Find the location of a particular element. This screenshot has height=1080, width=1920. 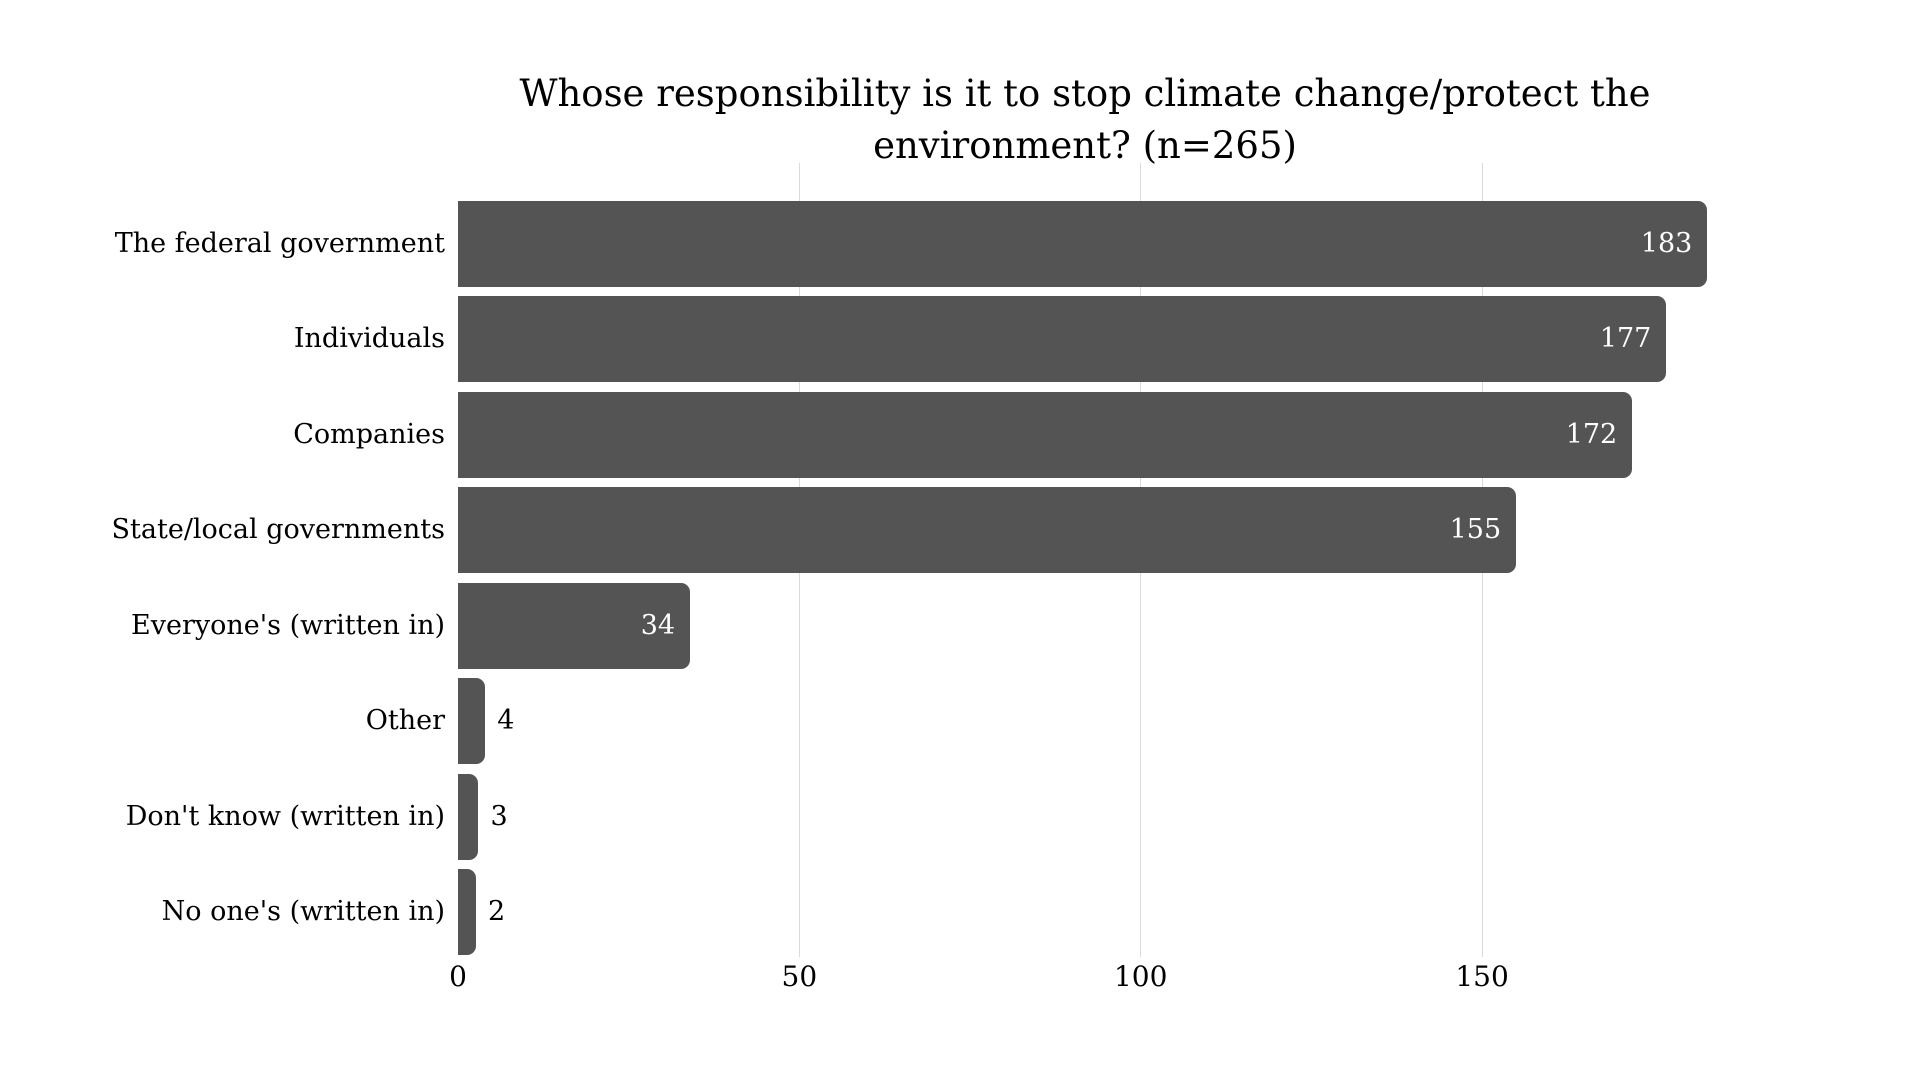

value-label: 34 is located at coordinates (658, 625).